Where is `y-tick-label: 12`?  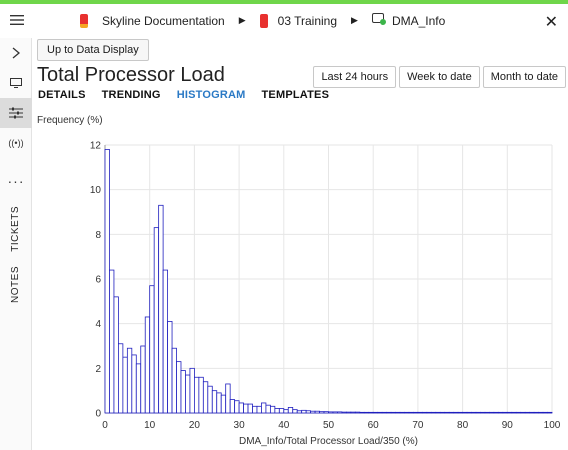
y-tick-label: 12 is located at coordinates (96, 146).